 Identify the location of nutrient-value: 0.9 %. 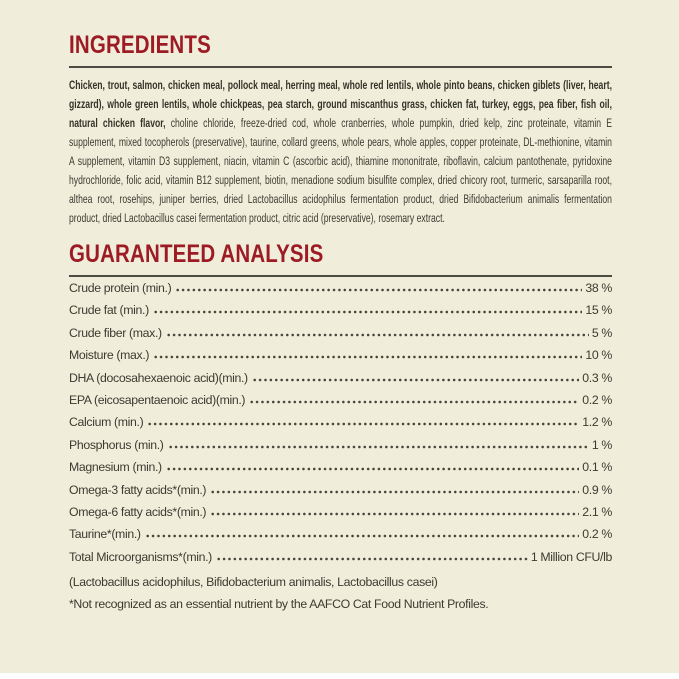
(597, 489).